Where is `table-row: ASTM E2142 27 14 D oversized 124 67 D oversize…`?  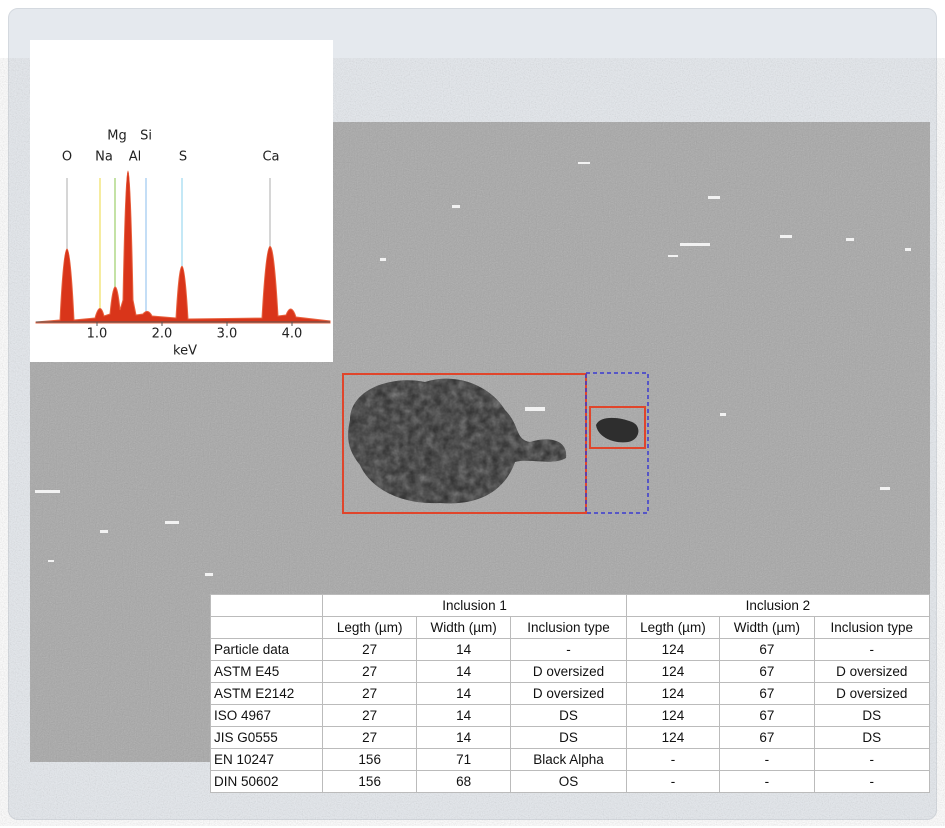 table-row: ASTM E2142 27 14 D oversized 124 67 D oversize… is located at coordinates (570, 693).